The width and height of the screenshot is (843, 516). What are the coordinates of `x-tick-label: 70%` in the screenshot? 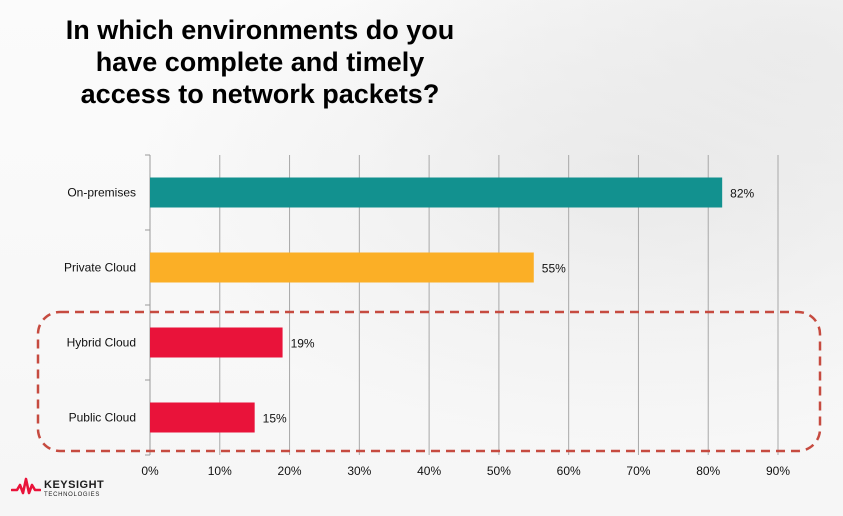 It's located at (638, 471).